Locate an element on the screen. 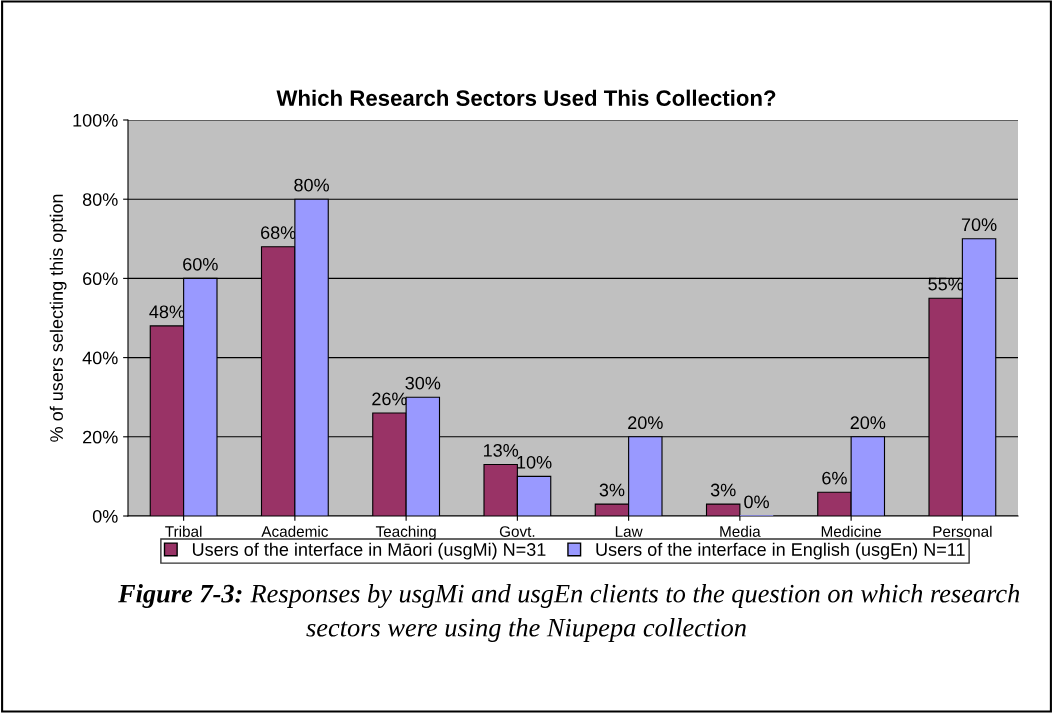  data-label: 0% is located at coordinates (756, 502).